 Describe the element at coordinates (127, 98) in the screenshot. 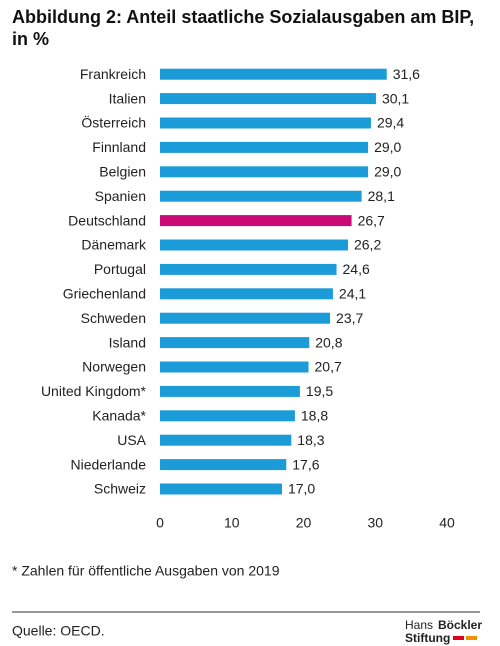

I see `y-tick-label: Italien` at that location.